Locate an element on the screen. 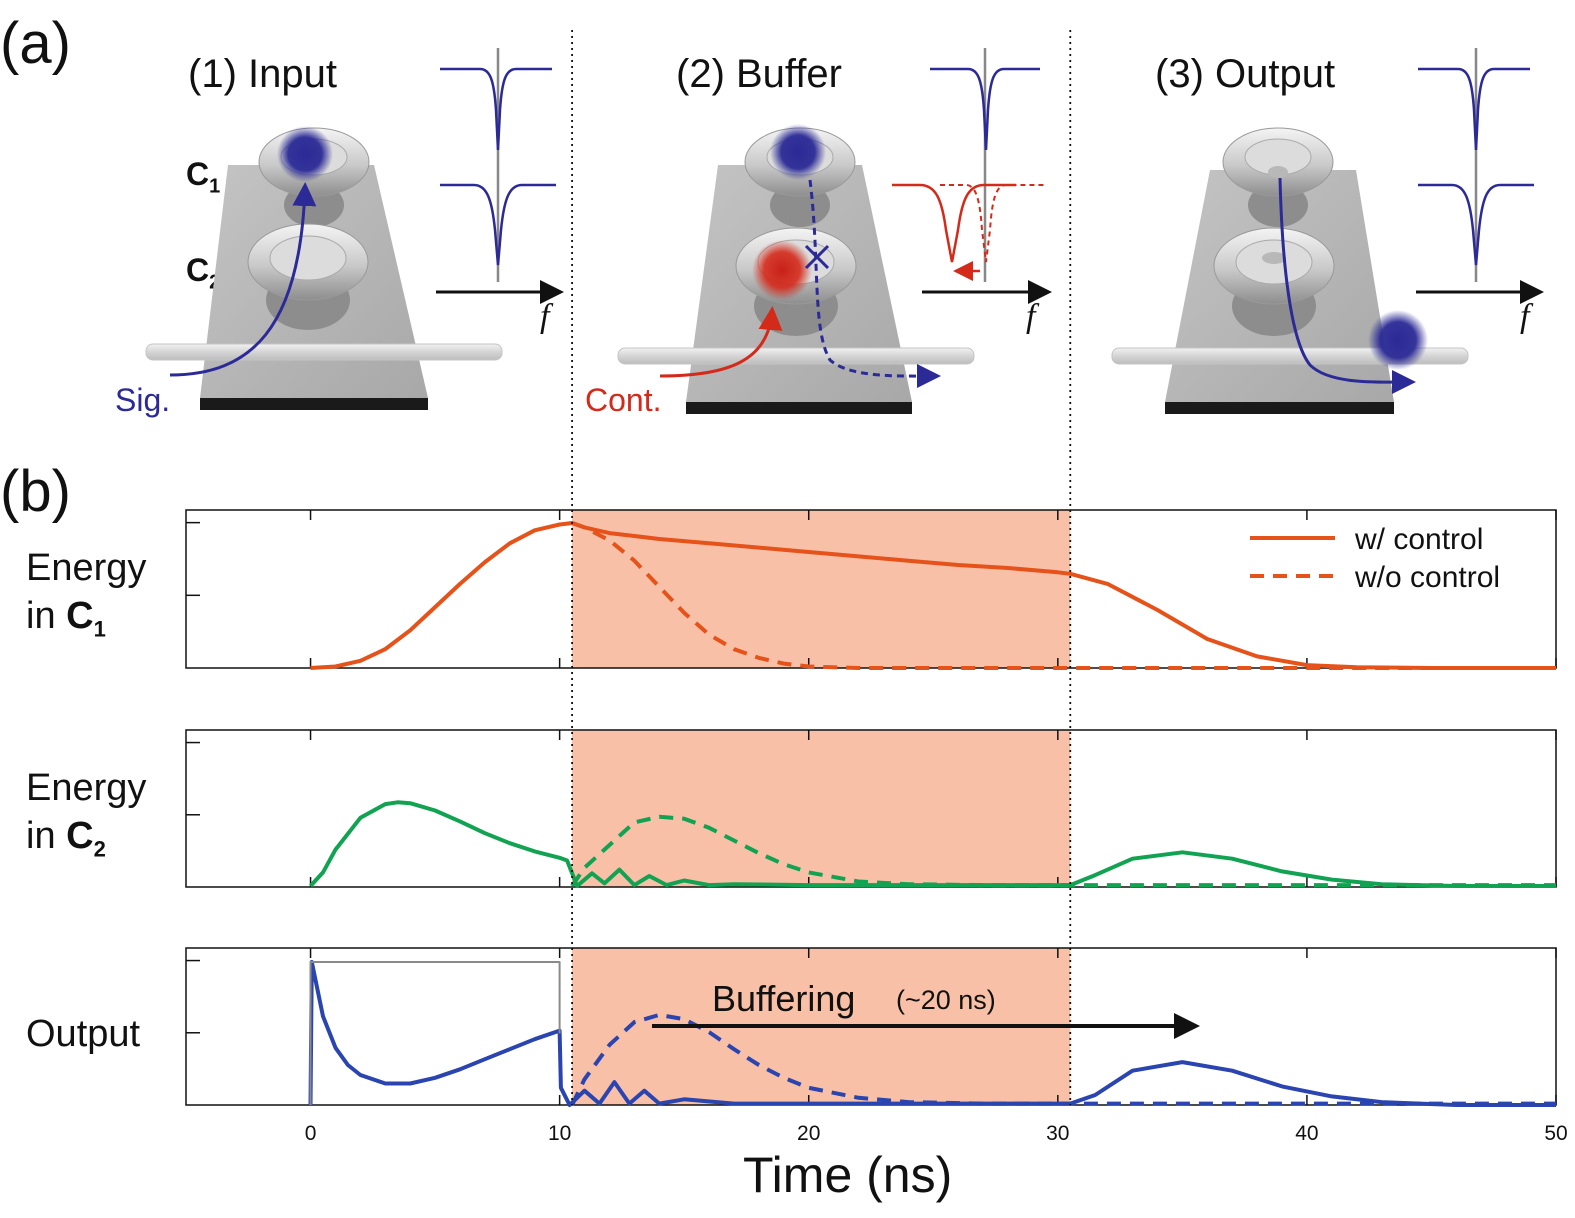 The width and height of the screenshot is (1575, 1218). panel-b-label: (b) is located at coordinates (35, 491).